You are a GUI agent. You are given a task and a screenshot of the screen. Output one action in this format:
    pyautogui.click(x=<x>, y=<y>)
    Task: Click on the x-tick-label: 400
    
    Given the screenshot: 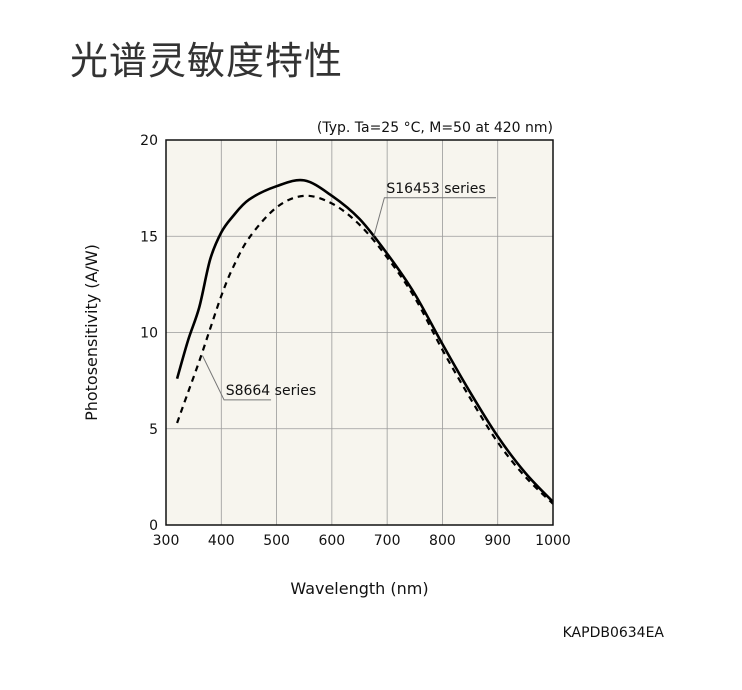 What is the action you would take?
    pyautogui.click(x=221, y=541)
    